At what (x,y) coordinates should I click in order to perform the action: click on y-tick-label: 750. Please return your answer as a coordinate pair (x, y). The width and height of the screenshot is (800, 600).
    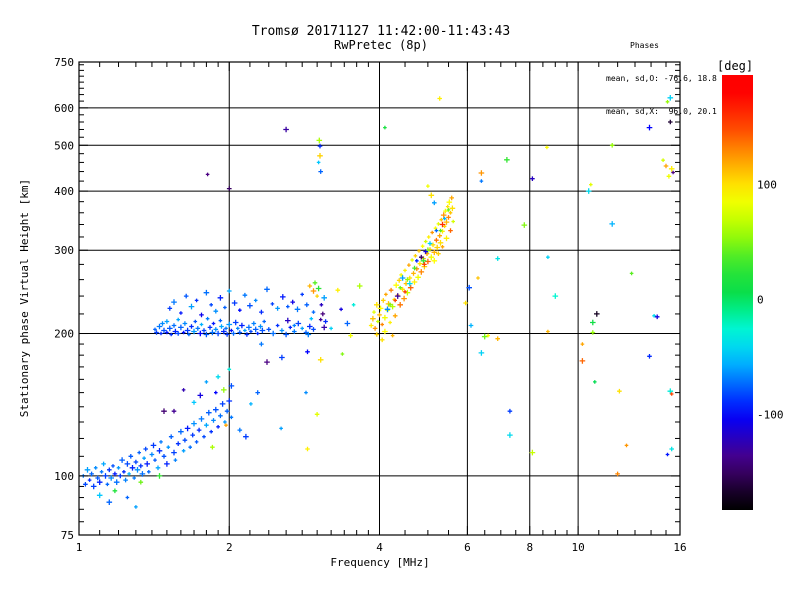
    Looking at the image, I should click on (64, 62).